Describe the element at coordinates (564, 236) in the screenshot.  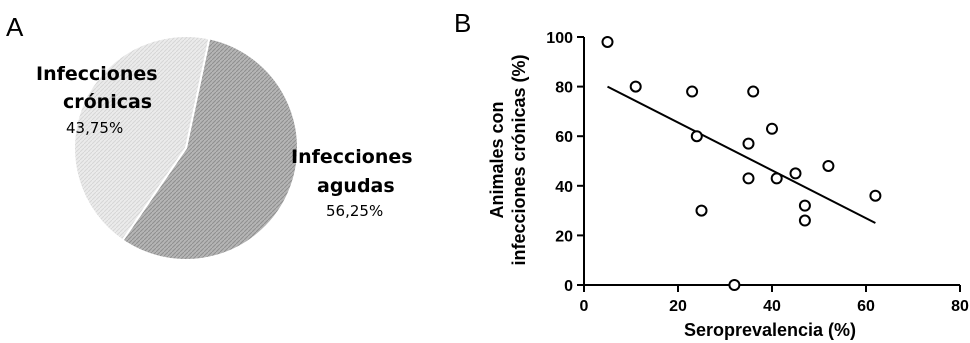
I see `y-tick-label: 20` at that location.